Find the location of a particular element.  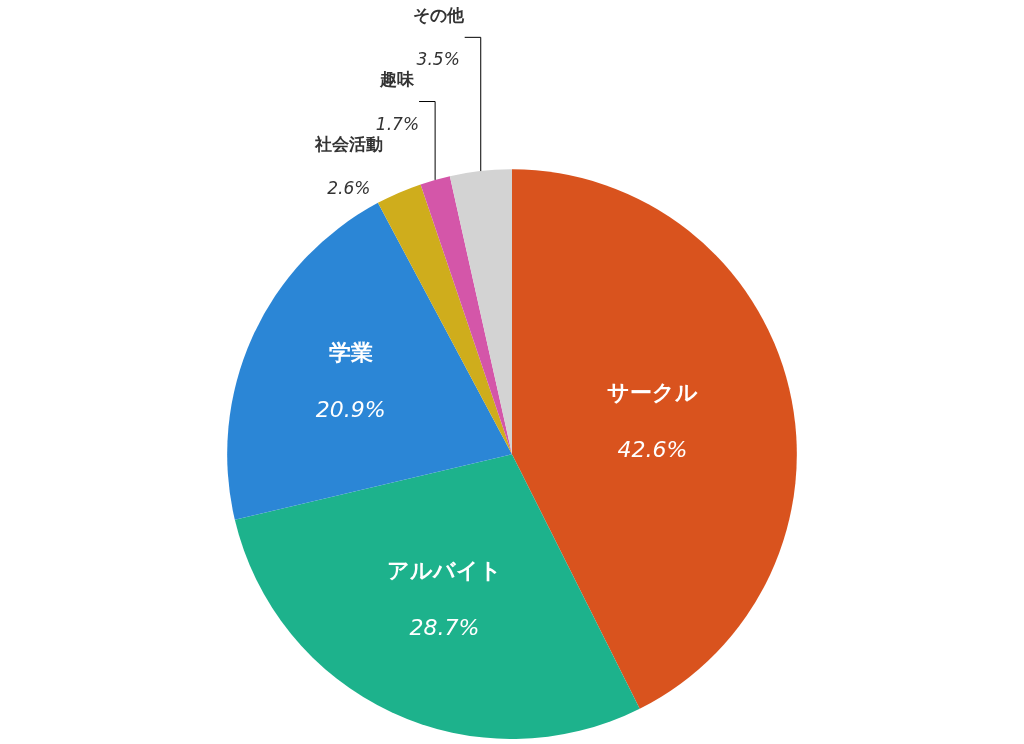

slice-label: 社会活動 is located at coordinates (348, 143).